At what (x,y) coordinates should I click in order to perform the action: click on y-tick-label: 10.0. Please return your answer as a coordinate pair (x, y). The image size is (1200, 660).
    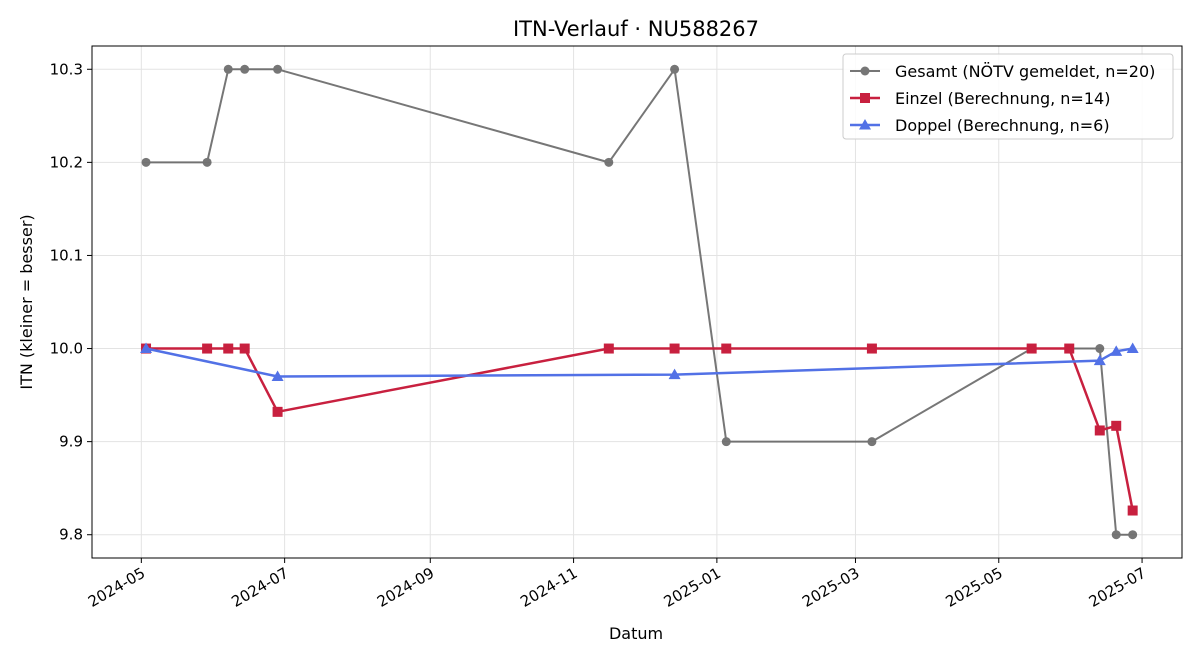
    Looking at the image, I should click on (66, 349).